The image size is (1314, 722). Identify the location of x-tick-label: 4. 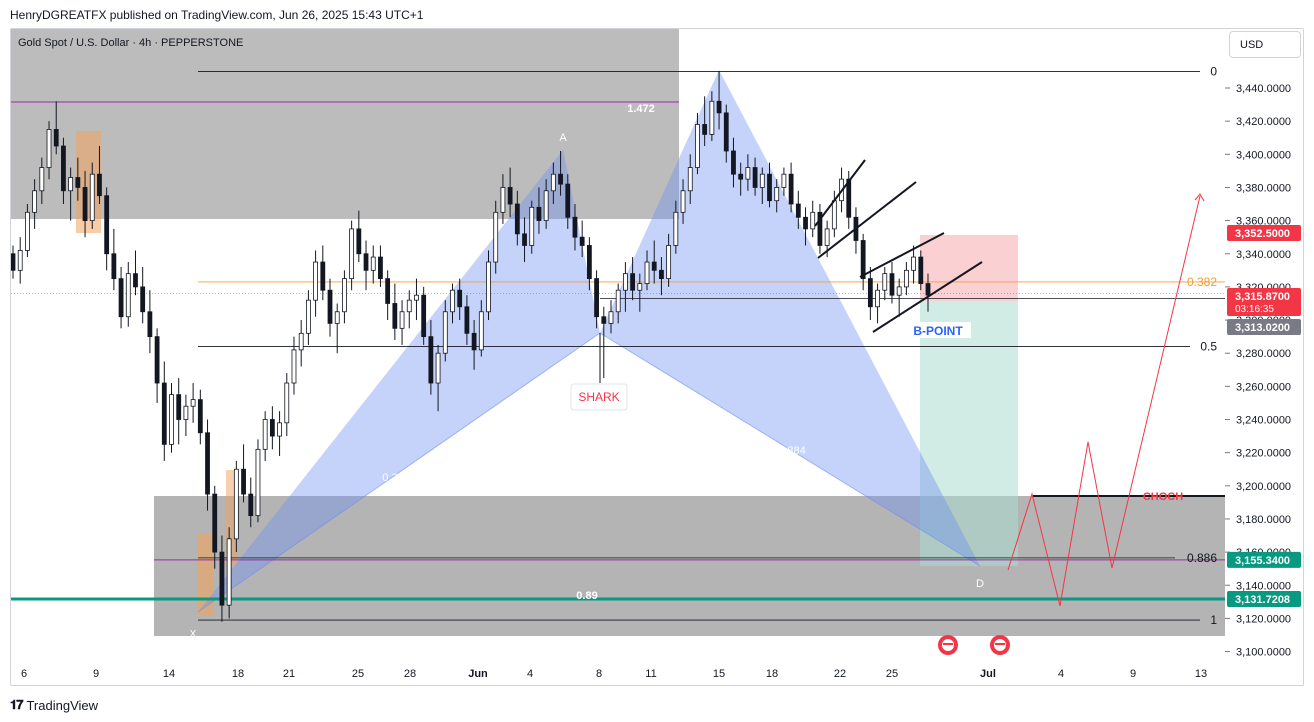
(1061, 674).